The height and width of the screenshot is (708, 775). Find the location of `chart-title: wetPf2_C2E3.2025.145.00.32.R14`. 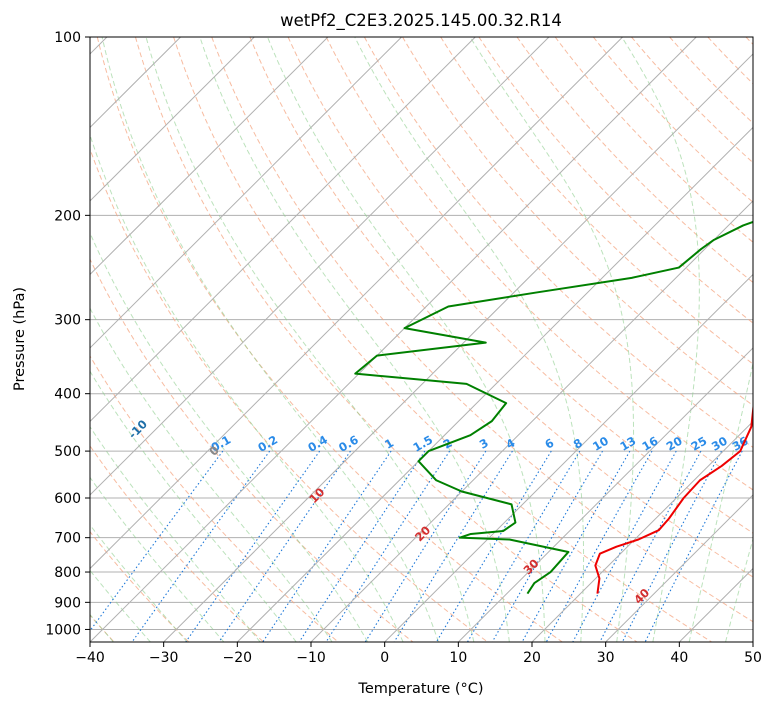

chart-title: wetPf2_C2E3.2025.145.00.32.R14 is located at coordinates (421, 21).